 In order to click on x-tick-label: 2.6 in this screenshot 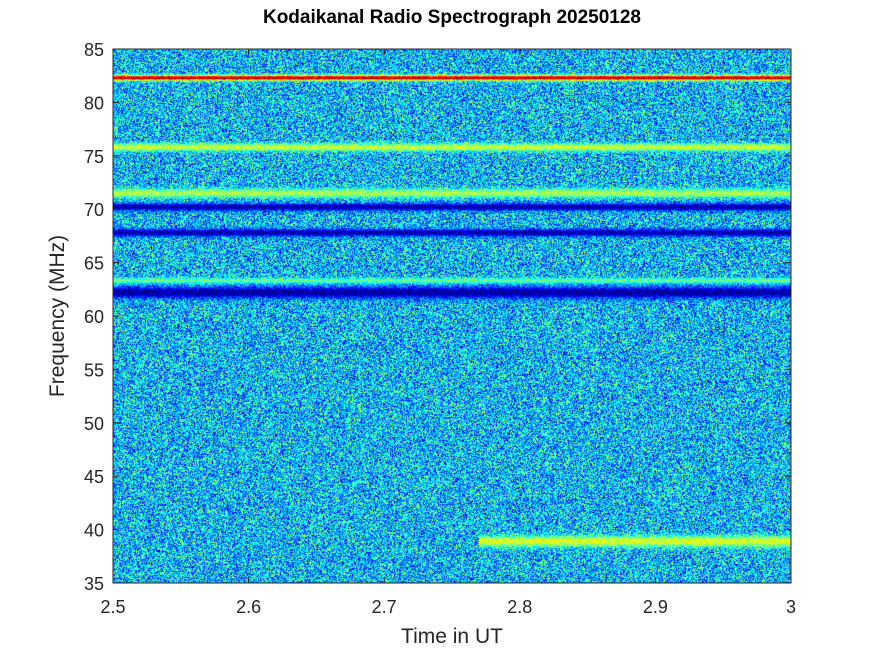, I will do `click(248, 607)`.